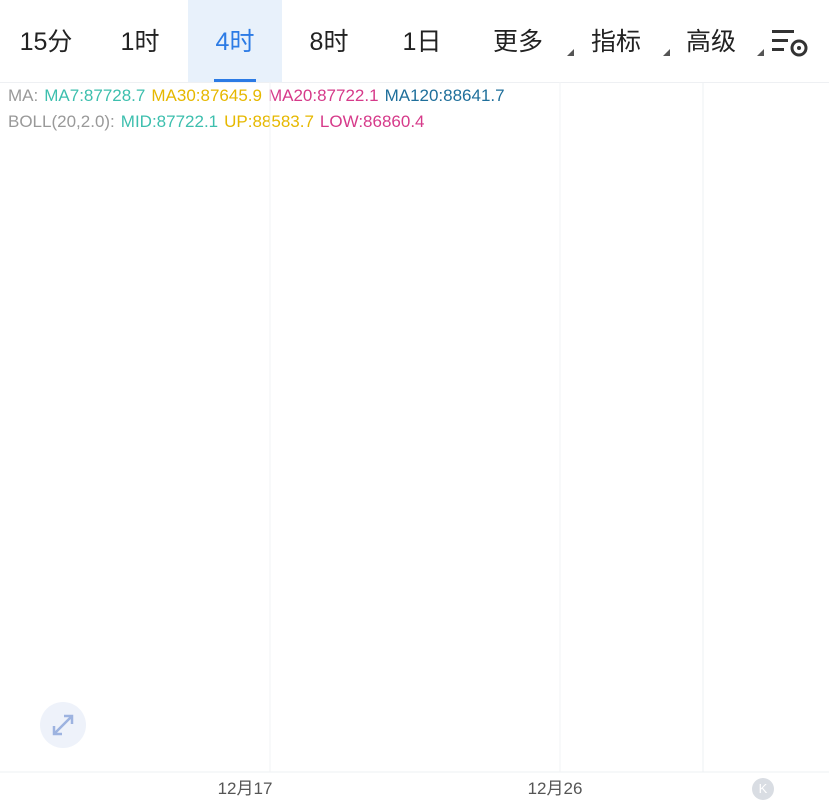 The width and height of the screenshot is (829, 801). I want to click on tab-label: 更多, so click(517, 42).